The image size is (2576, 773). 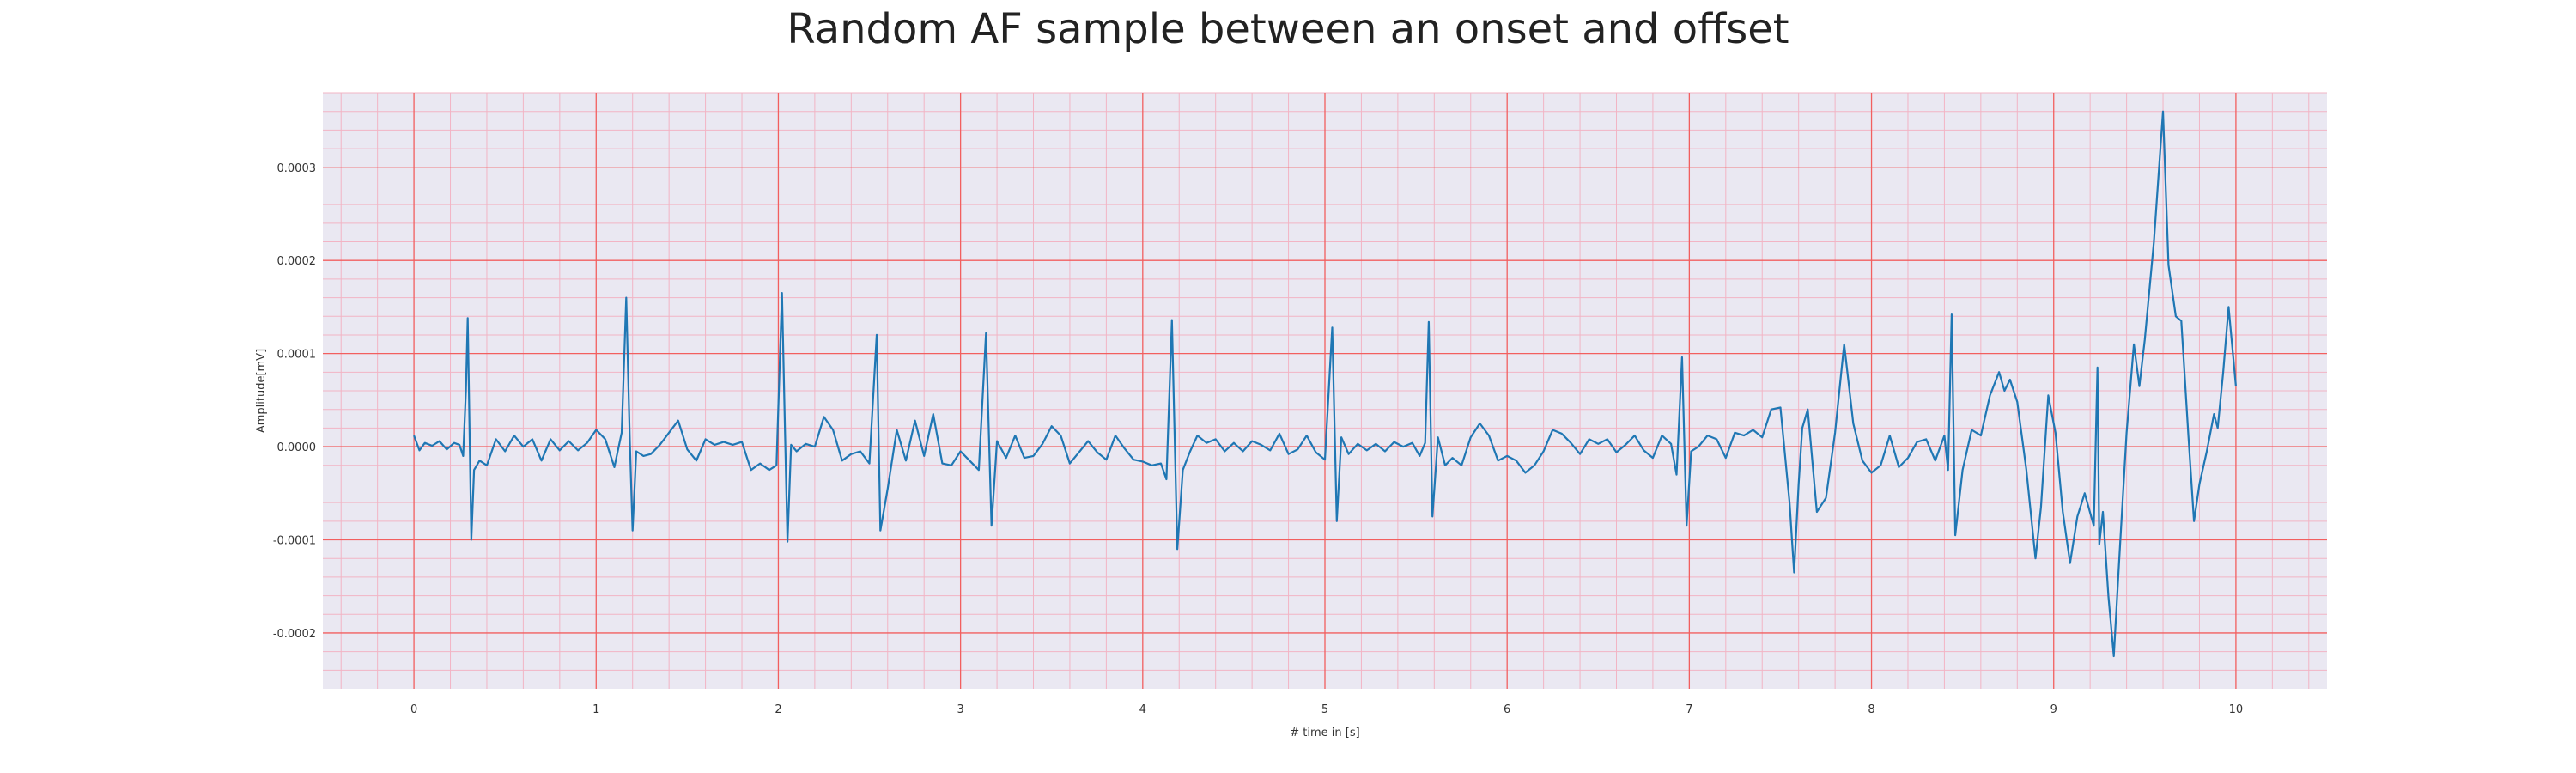 I want to click on x-axis-label: # time in [s], so click(x=1324, y=733).